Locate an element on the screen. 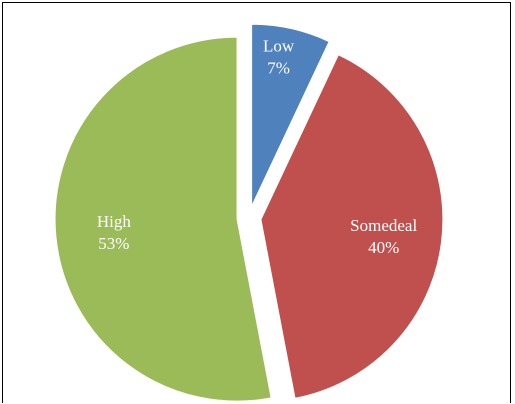  slice-label-low: Low is located at coordinates (279, 46).